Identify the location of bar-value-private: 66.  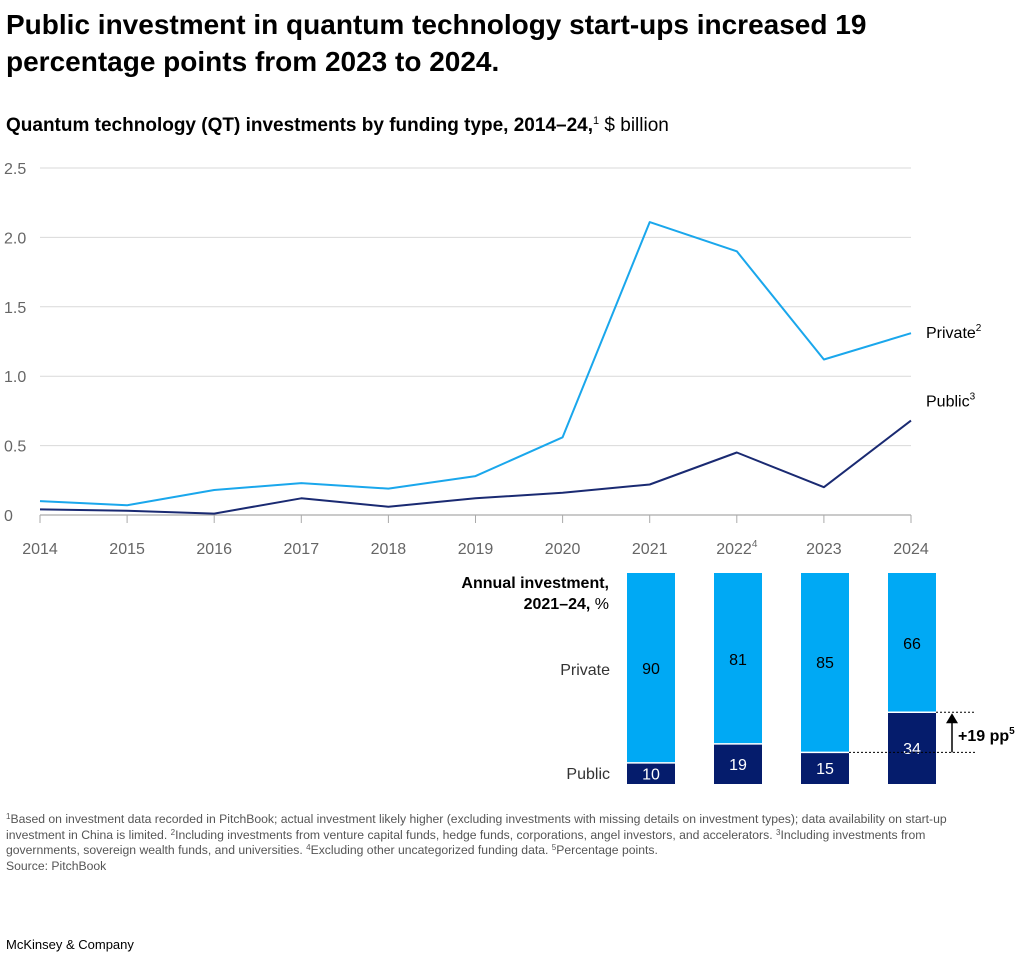
(912, 644).